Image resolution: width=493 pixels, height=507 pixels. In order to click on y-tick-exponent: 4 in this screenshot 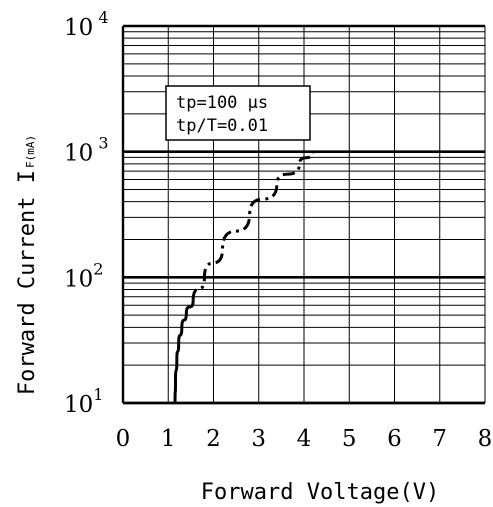, I will do `click(100, 17)`.